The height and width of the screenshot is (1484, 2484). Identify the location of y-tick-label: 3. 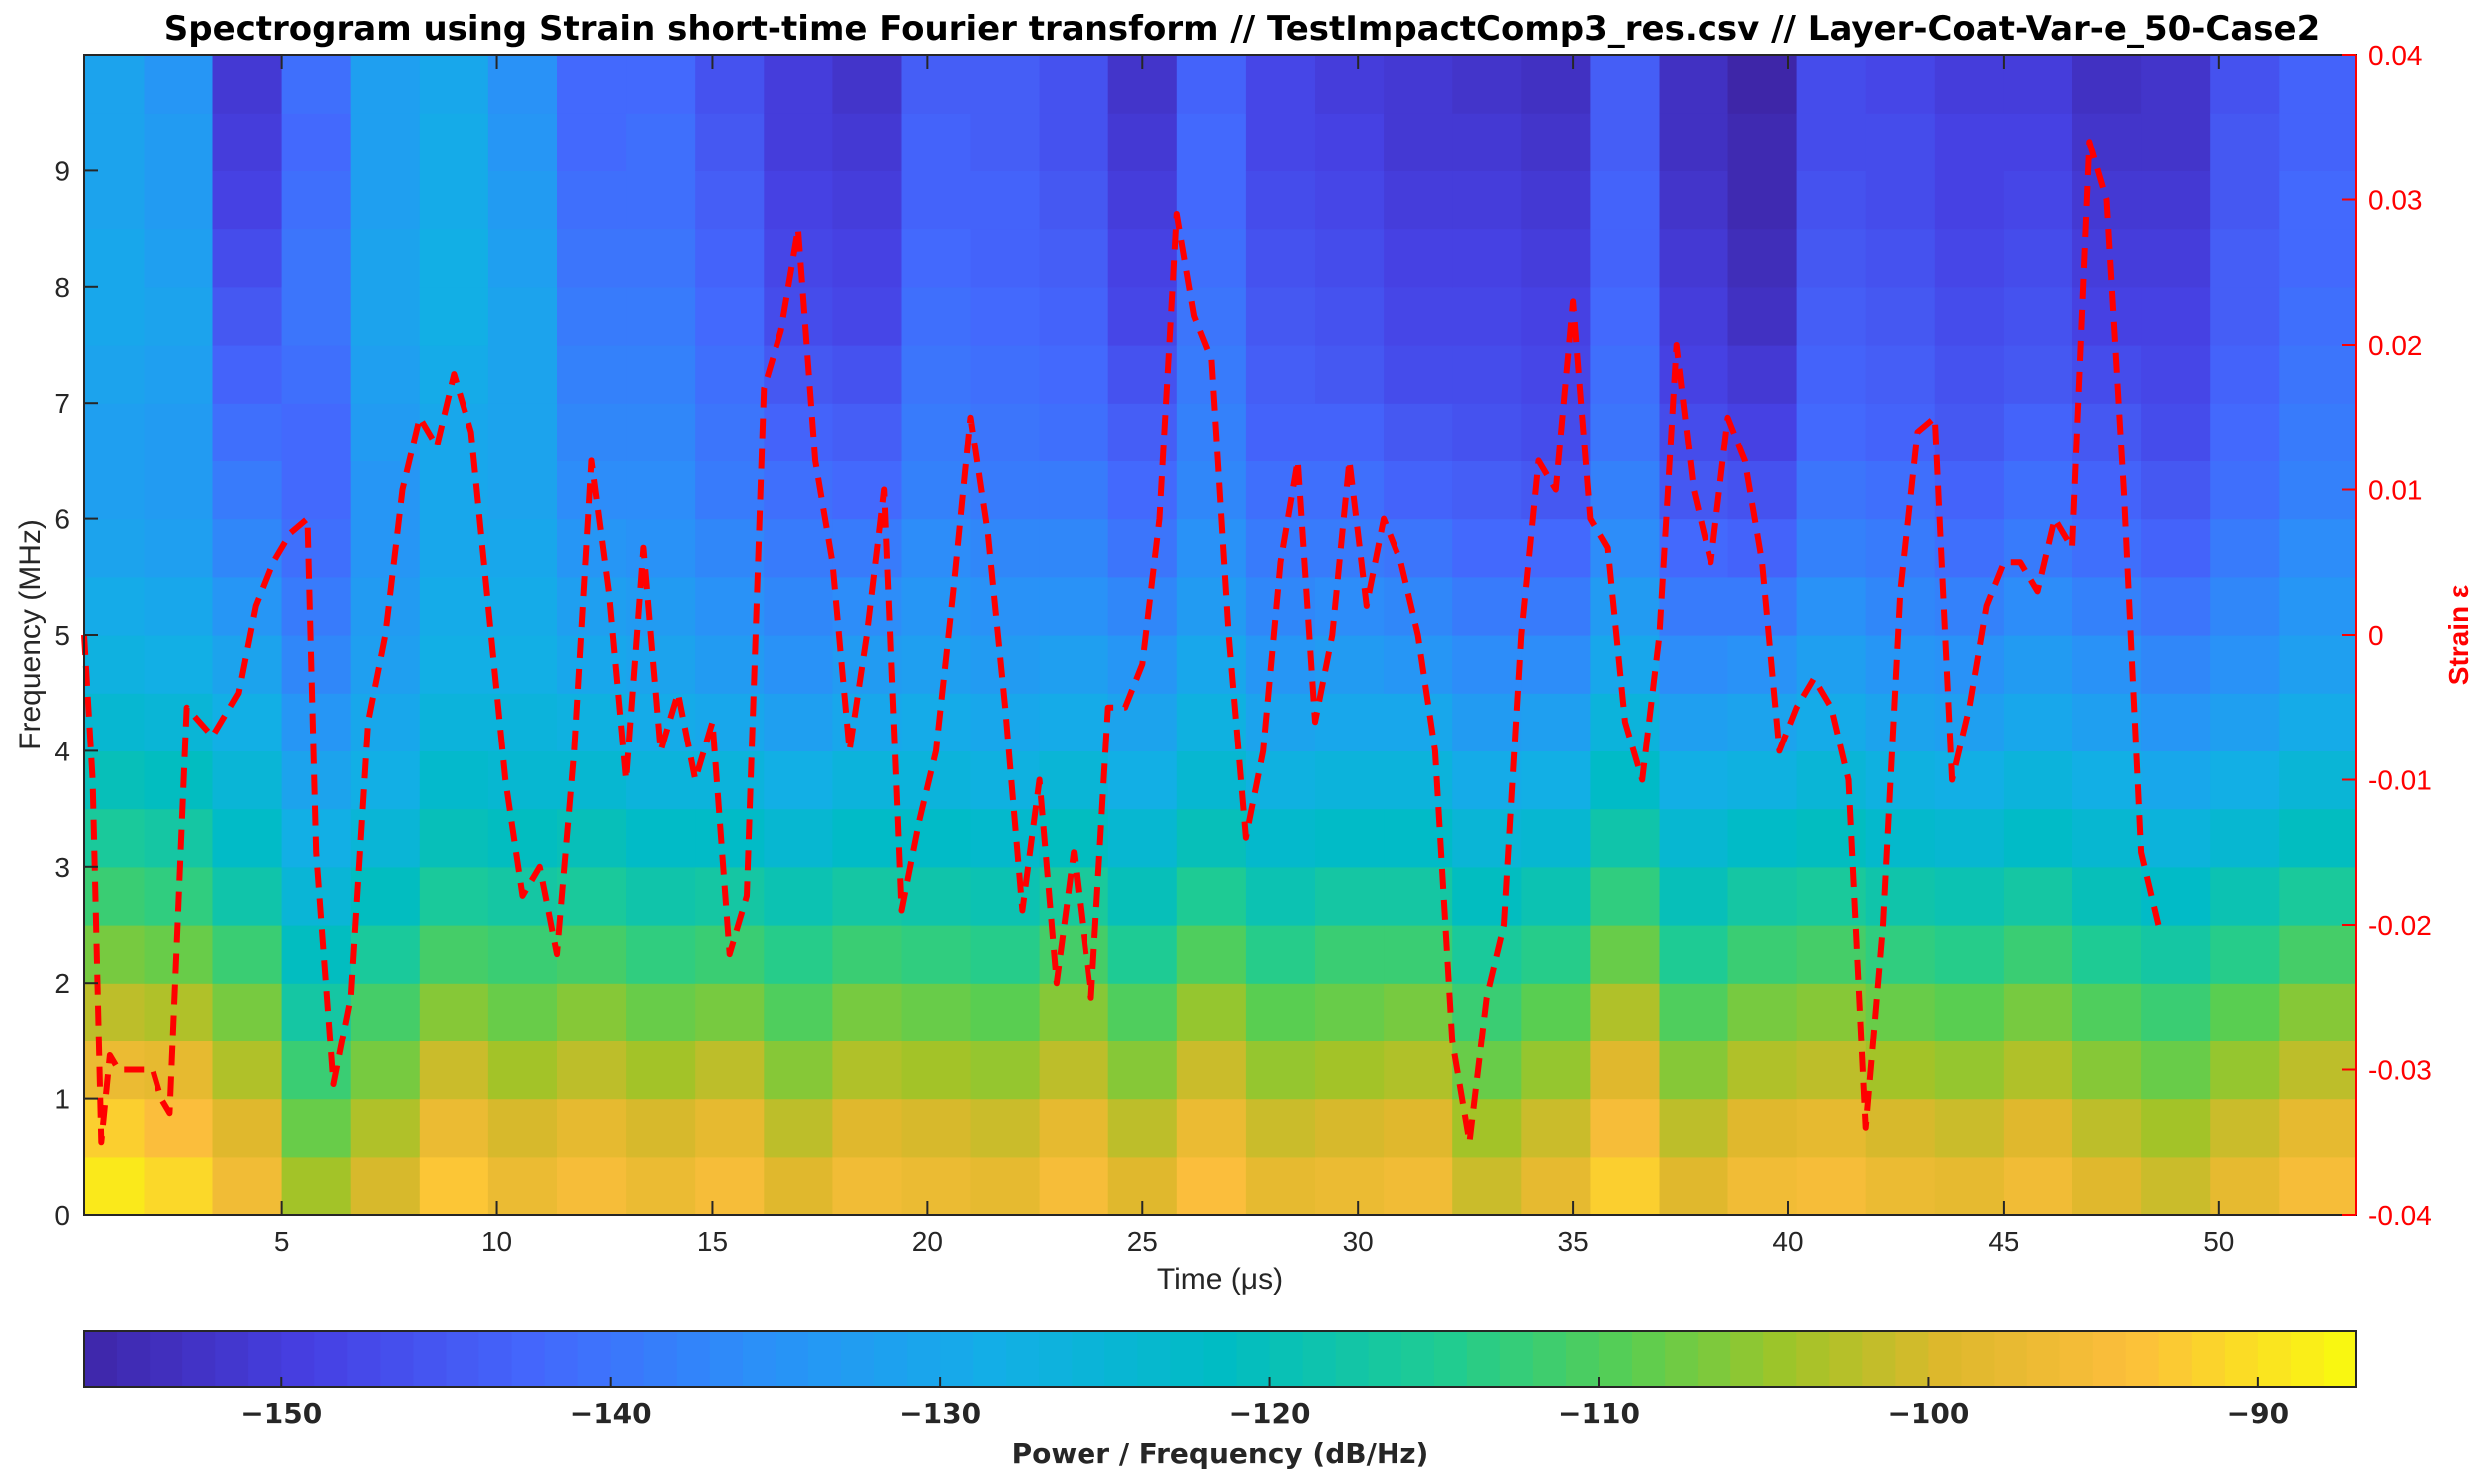
(62, 867).